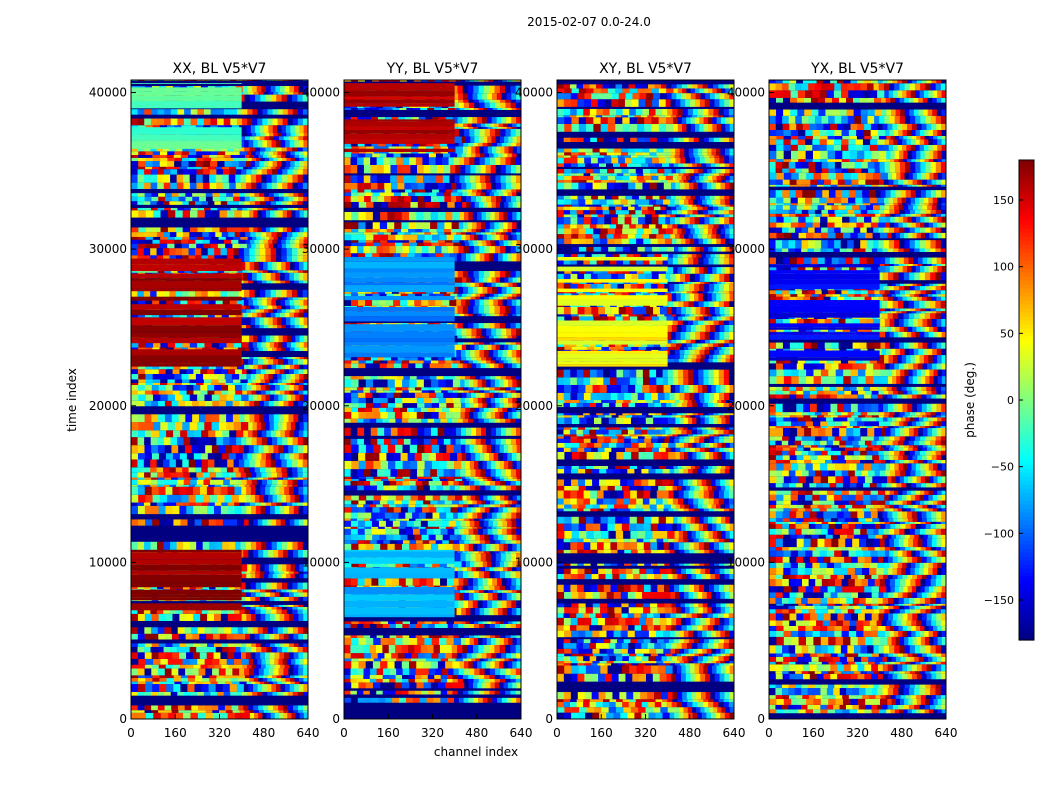 The image size is (1050, 800). What do you see at coordinates (534, 406) in the screenshot?
I see `y-tick-label: 20000` at bounding box center [534, 406].